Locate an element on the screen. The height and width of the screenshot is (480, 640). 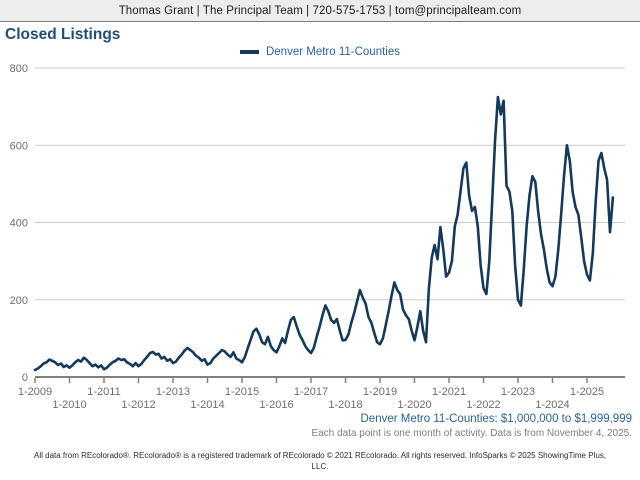
x-axis-tick-label: 1-2020 is located at coordinates (414, 405).